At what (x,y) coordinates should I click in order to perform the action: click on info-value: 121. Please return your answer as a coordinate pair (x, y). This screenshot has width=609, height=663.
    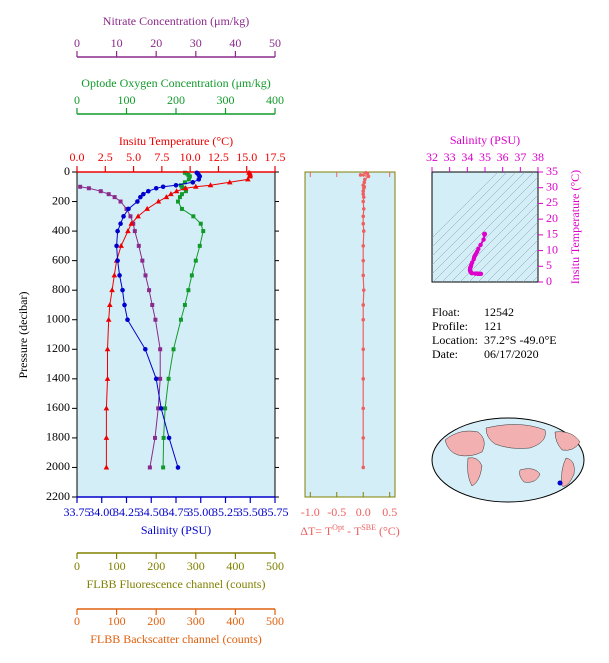
    Looking at the image, I should click on (493, 326).